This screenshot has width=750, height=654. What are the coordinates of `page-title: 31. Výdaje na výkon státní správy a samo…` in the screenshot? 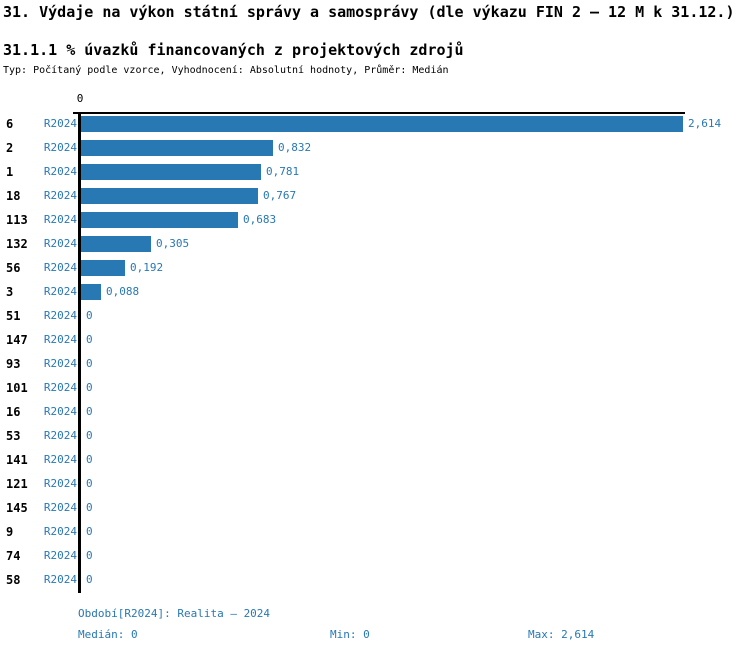 It's located at (369, 12).